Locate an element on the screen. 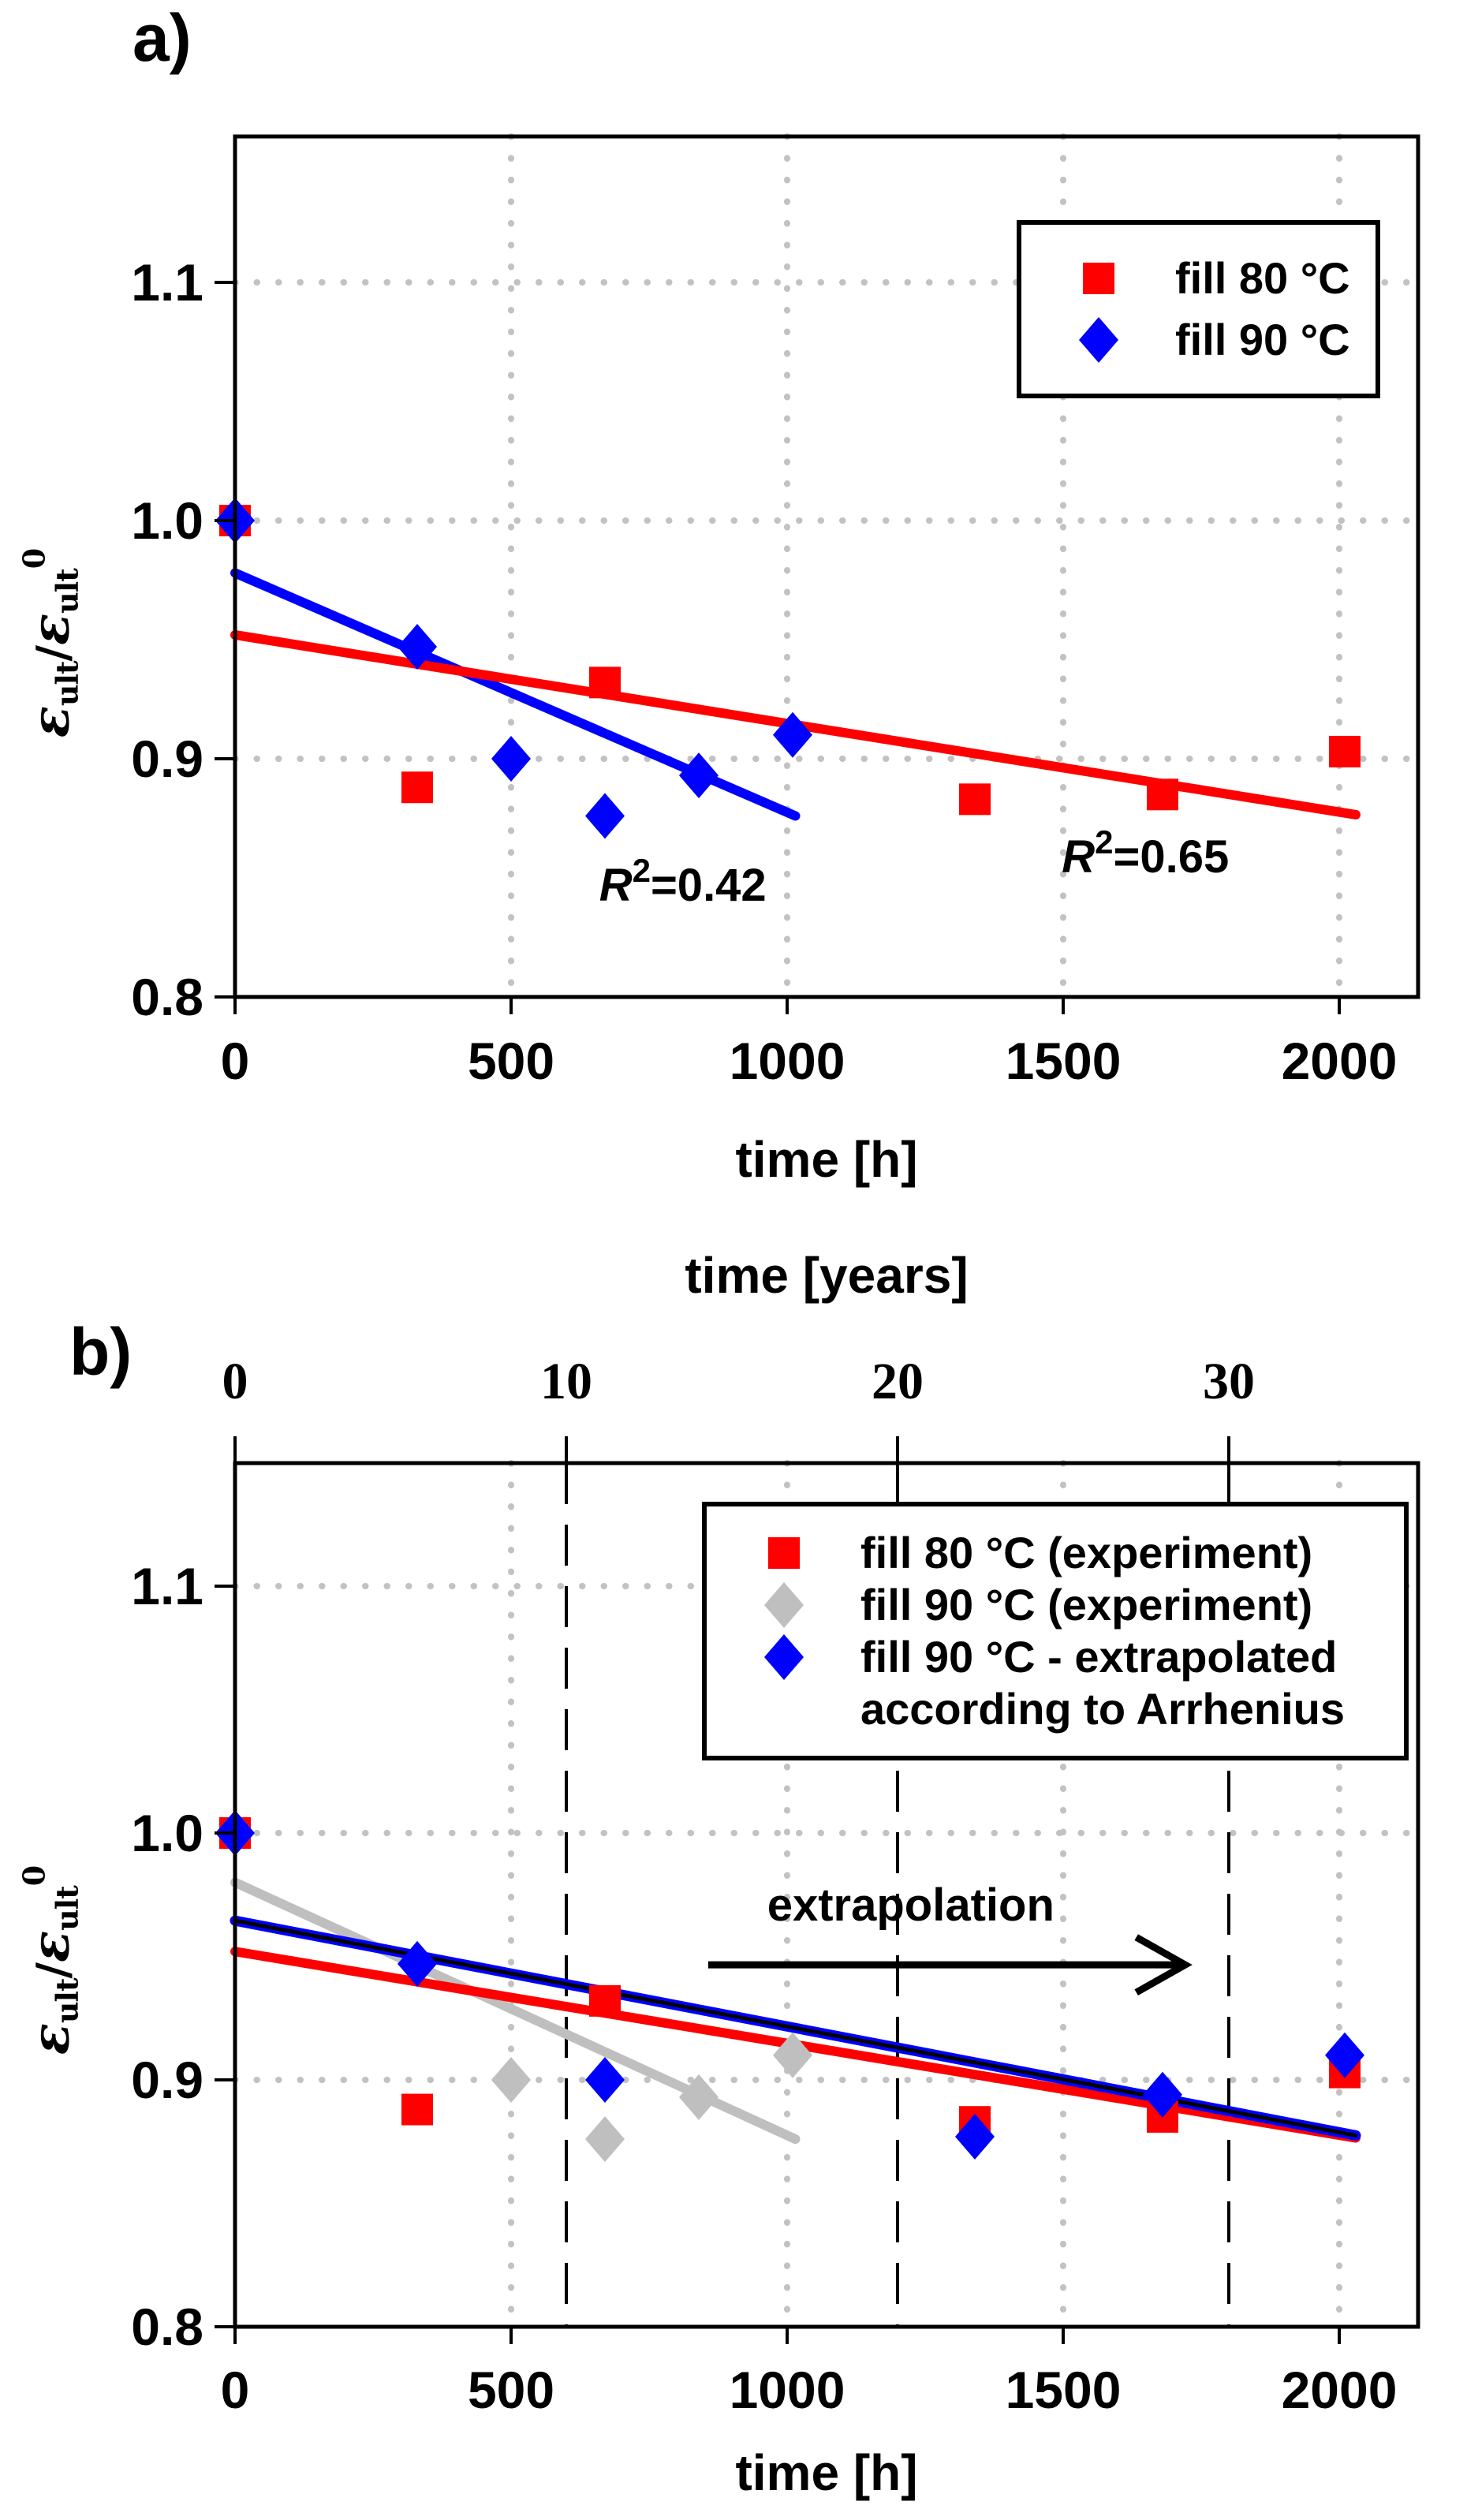 The height and width of the screenshot is (2520, 1467). extrapolation-label: extrapolation is located at coordinates (911, 1905).